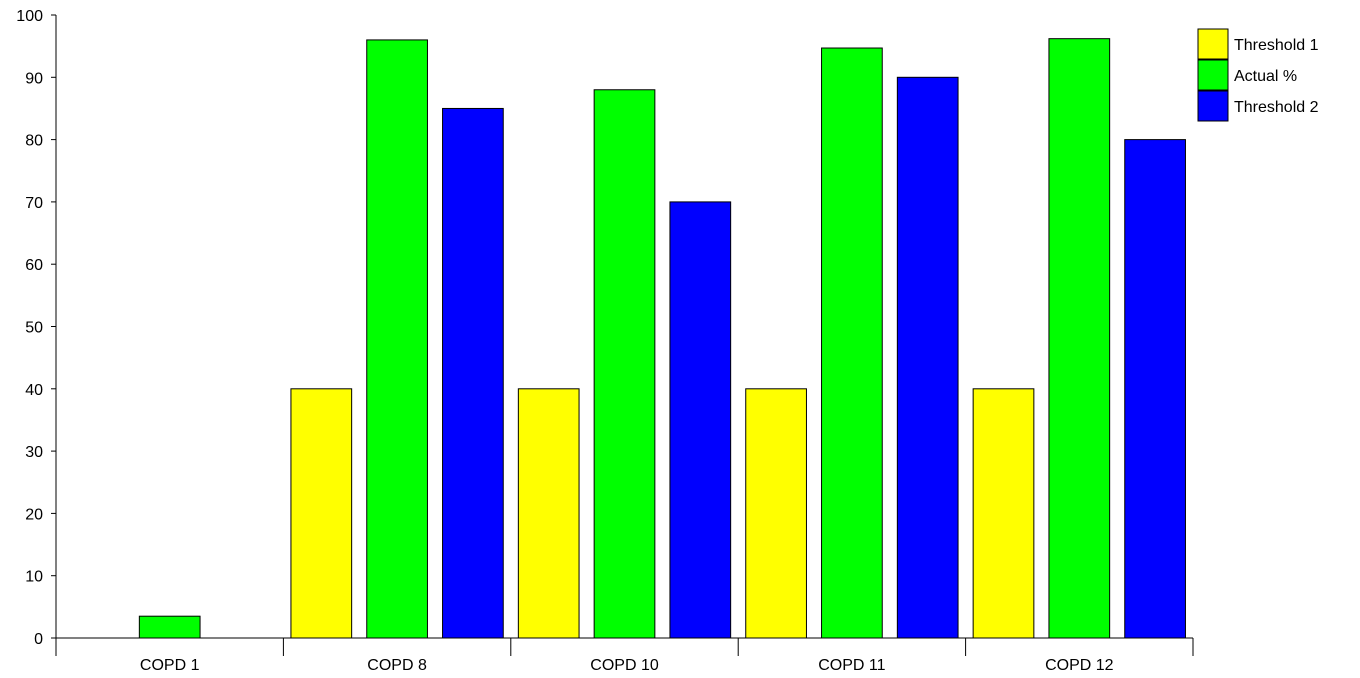 The height and width of the screenshot is (678, 1360). What do you see at coordinates (34, 78) in the screenshot?
I see `y-tick-label: 90` at bounding box center [34, 78].